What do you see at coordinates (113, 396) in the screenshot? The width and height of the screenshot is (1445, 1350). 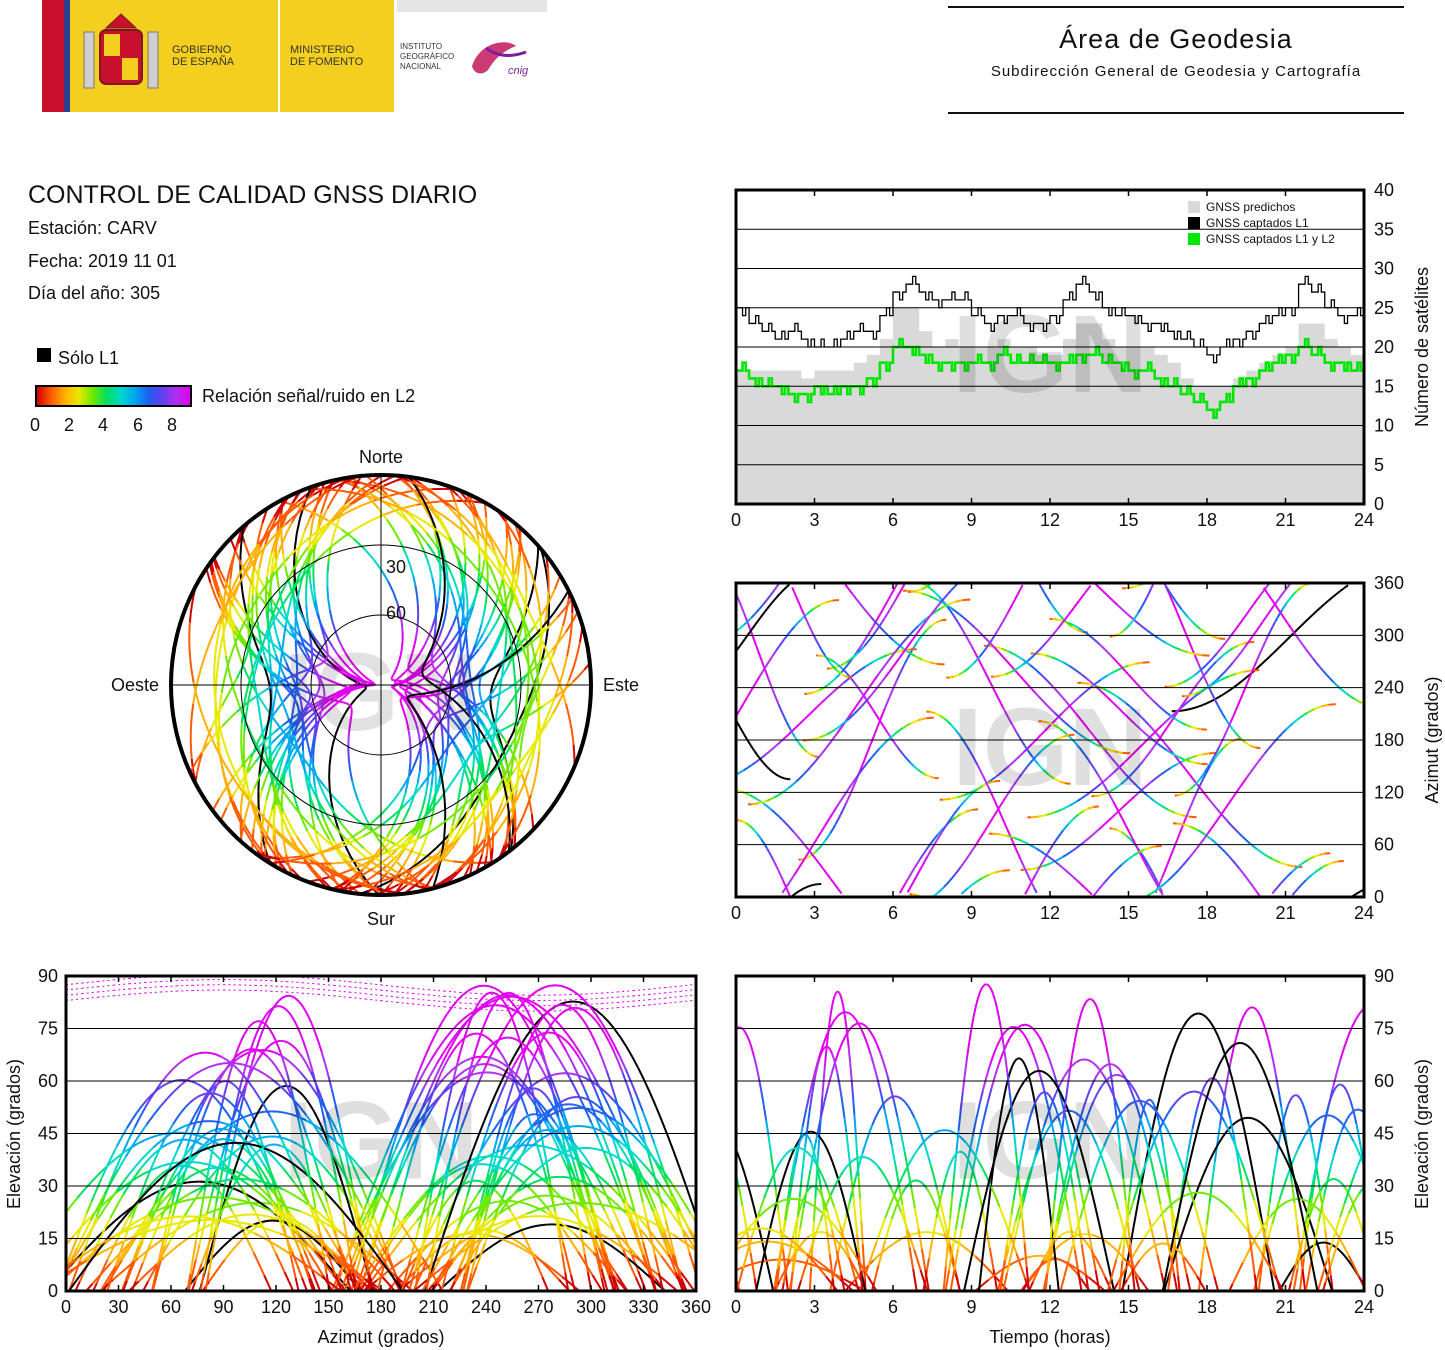 I see `snr-colorbar` at bounding box center [113, 396].